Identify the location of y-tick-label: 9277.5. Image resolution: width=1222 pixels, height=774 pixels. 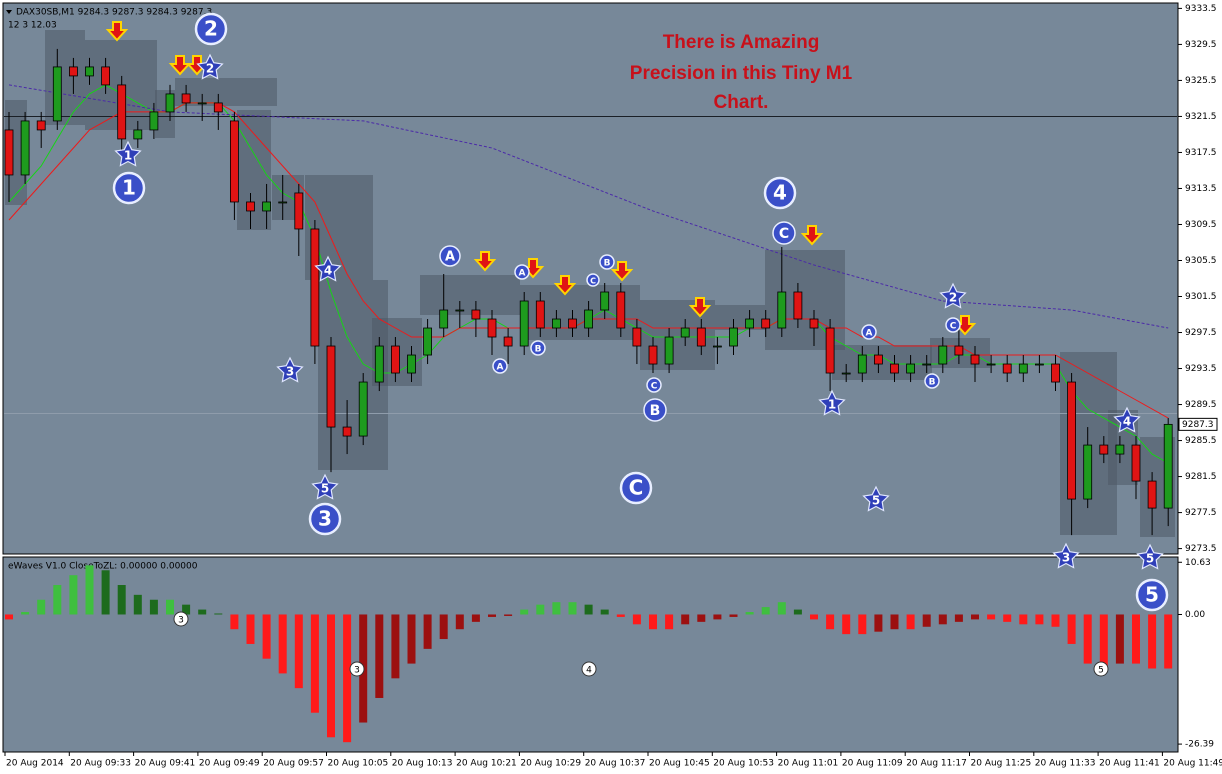
(1201, 513).